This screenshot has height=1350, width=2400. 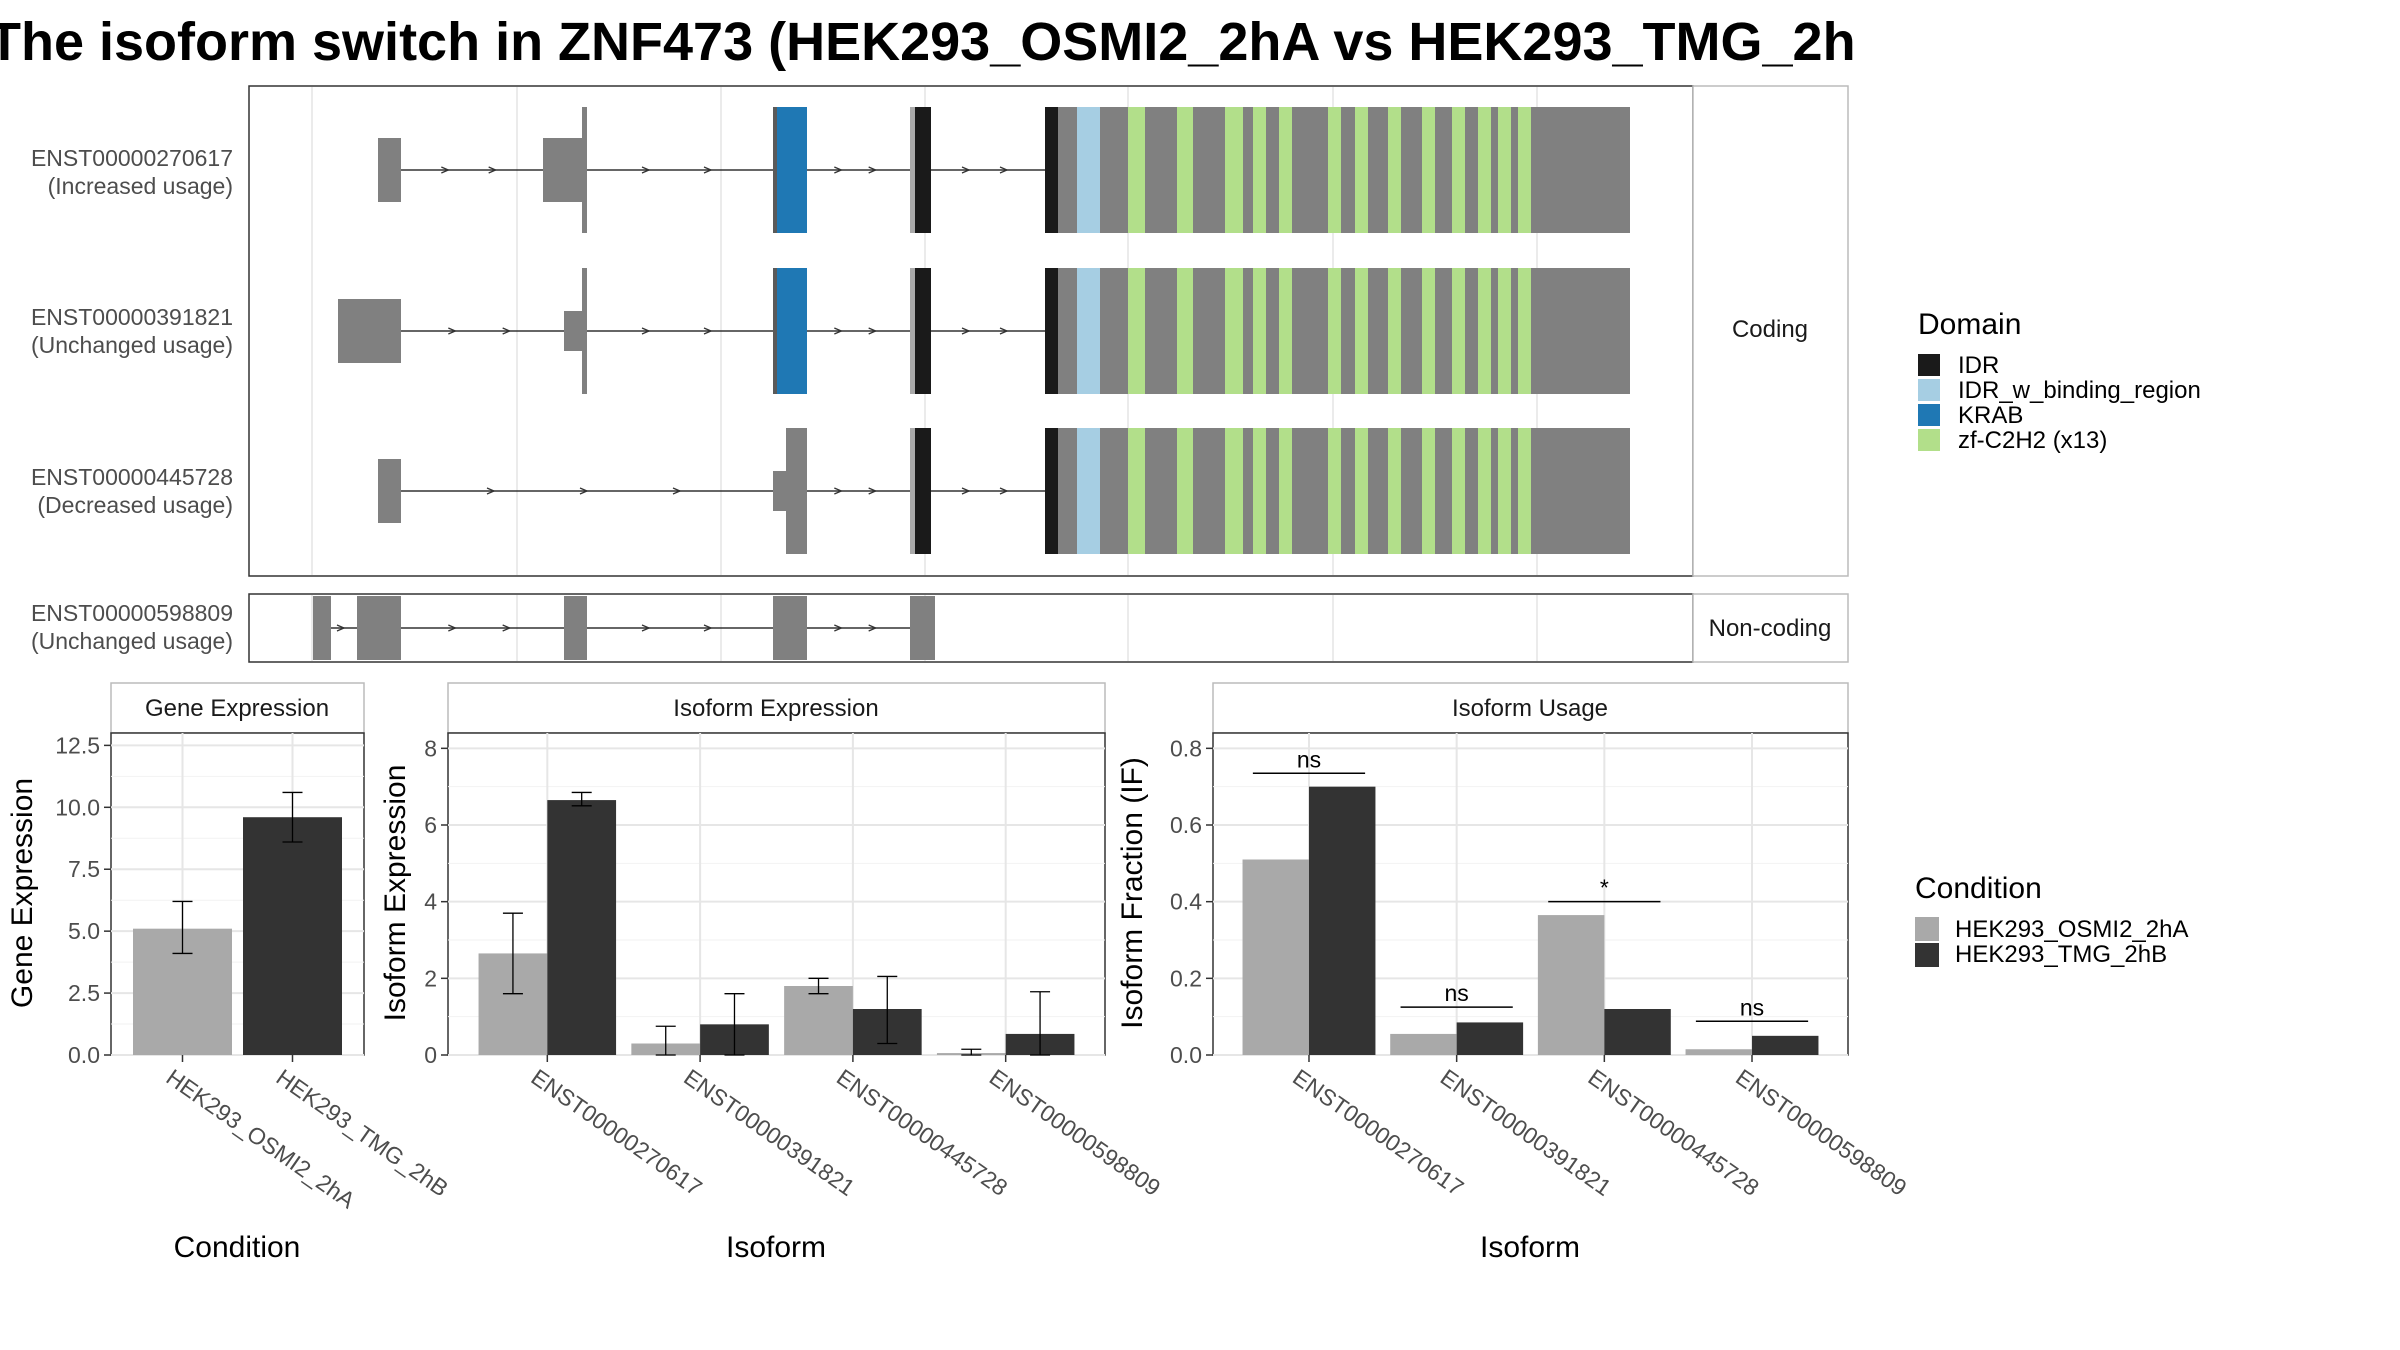 I want to click on y-tick-label: 0.2, so click(x=1186, y=978).